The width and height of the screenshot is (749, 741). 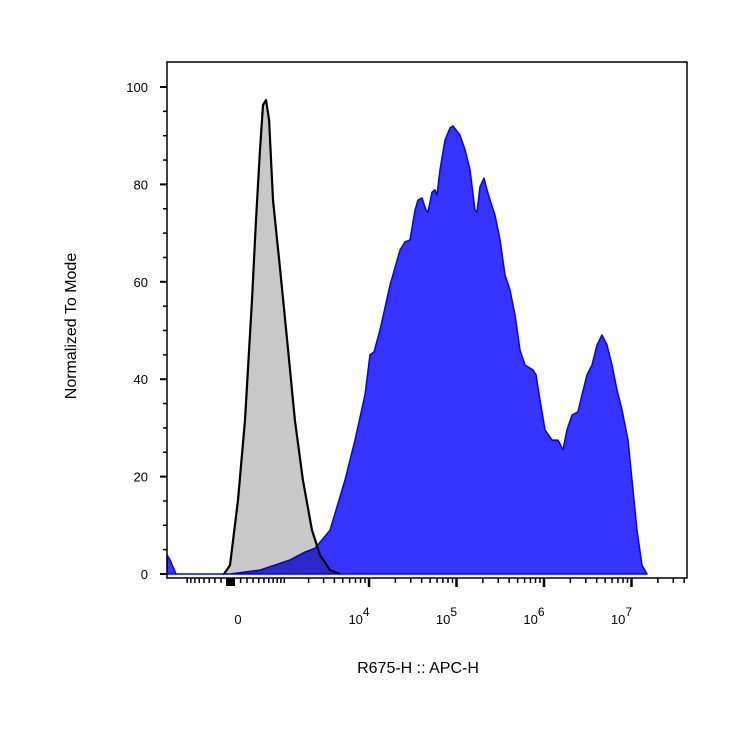 What do you see at coordinates (418, 668) in the screenshot?
I see `x-axis-title: R675-H :: APC-H` at bounding box center [418, 668].